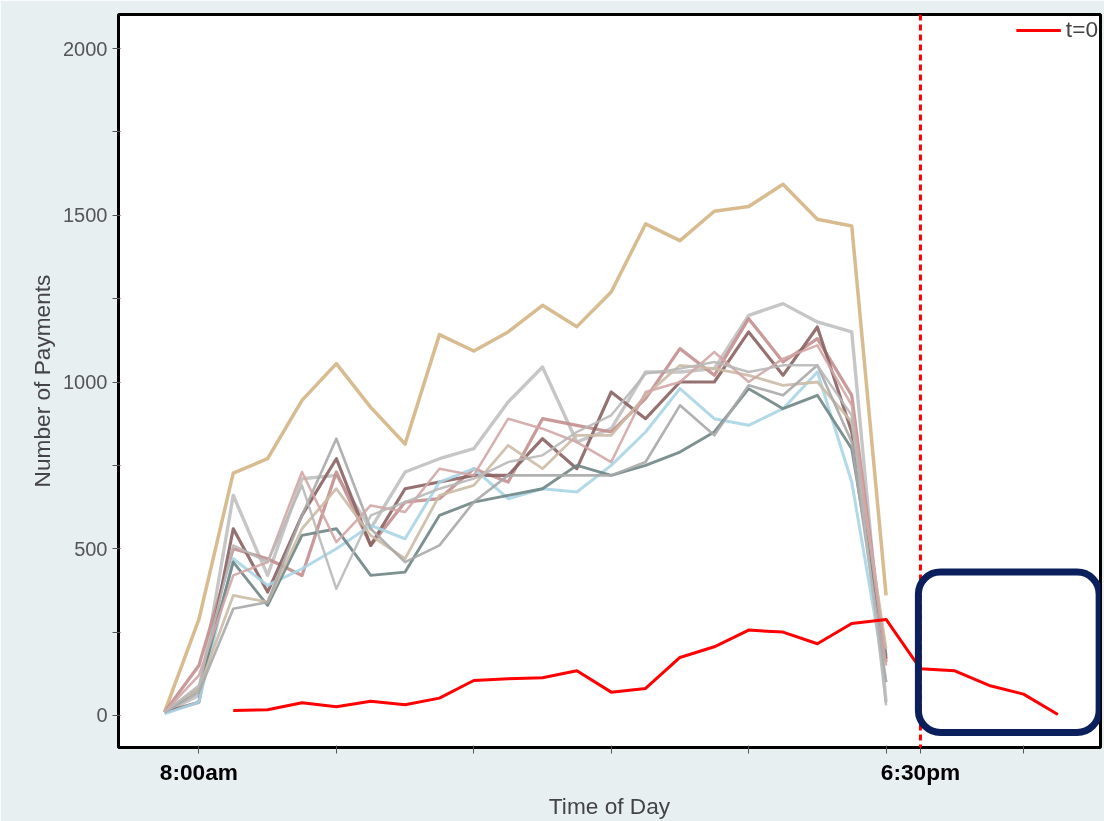 This screenshot has width=1104, height=821. I want to click on x-tick-label: 8:00am, so click(198, 771).